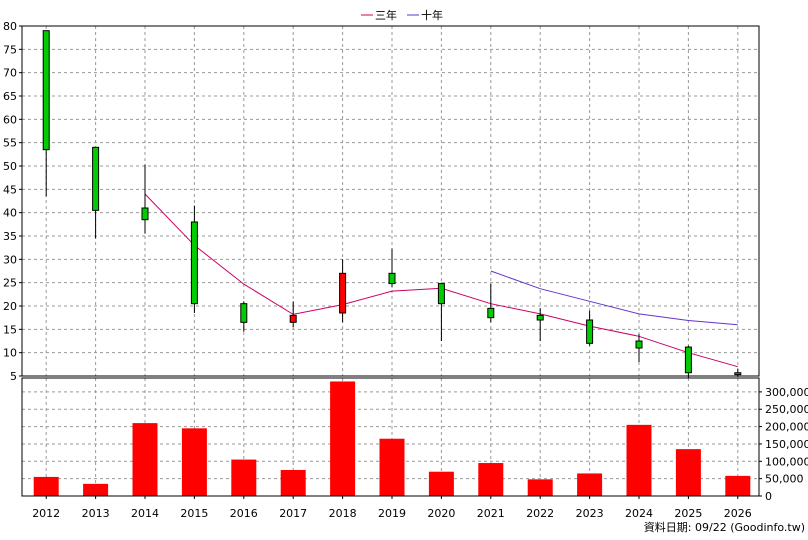 The image size is (808, 540). Describe the element at coordinates (10, 259) in the screenshot. I see `price-tick-label: 30` at that location.